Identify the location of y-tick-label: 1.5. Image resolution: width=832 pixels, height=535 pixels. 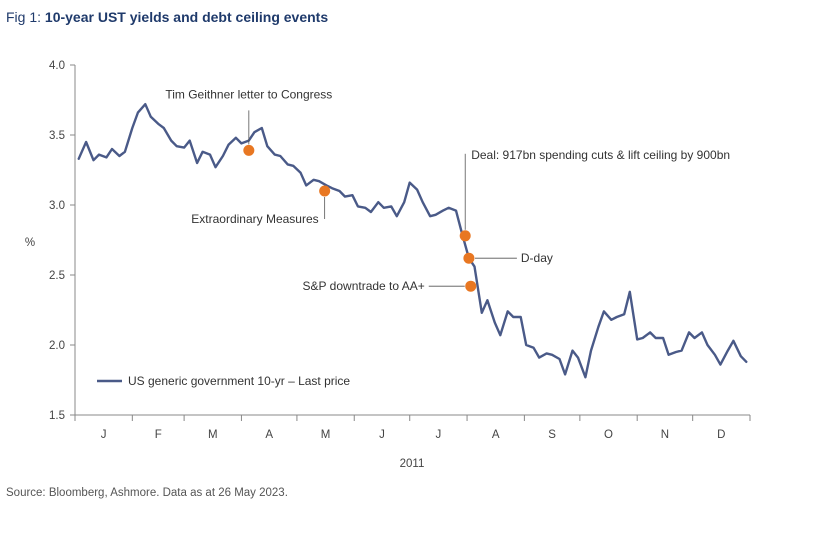
(57, 416).